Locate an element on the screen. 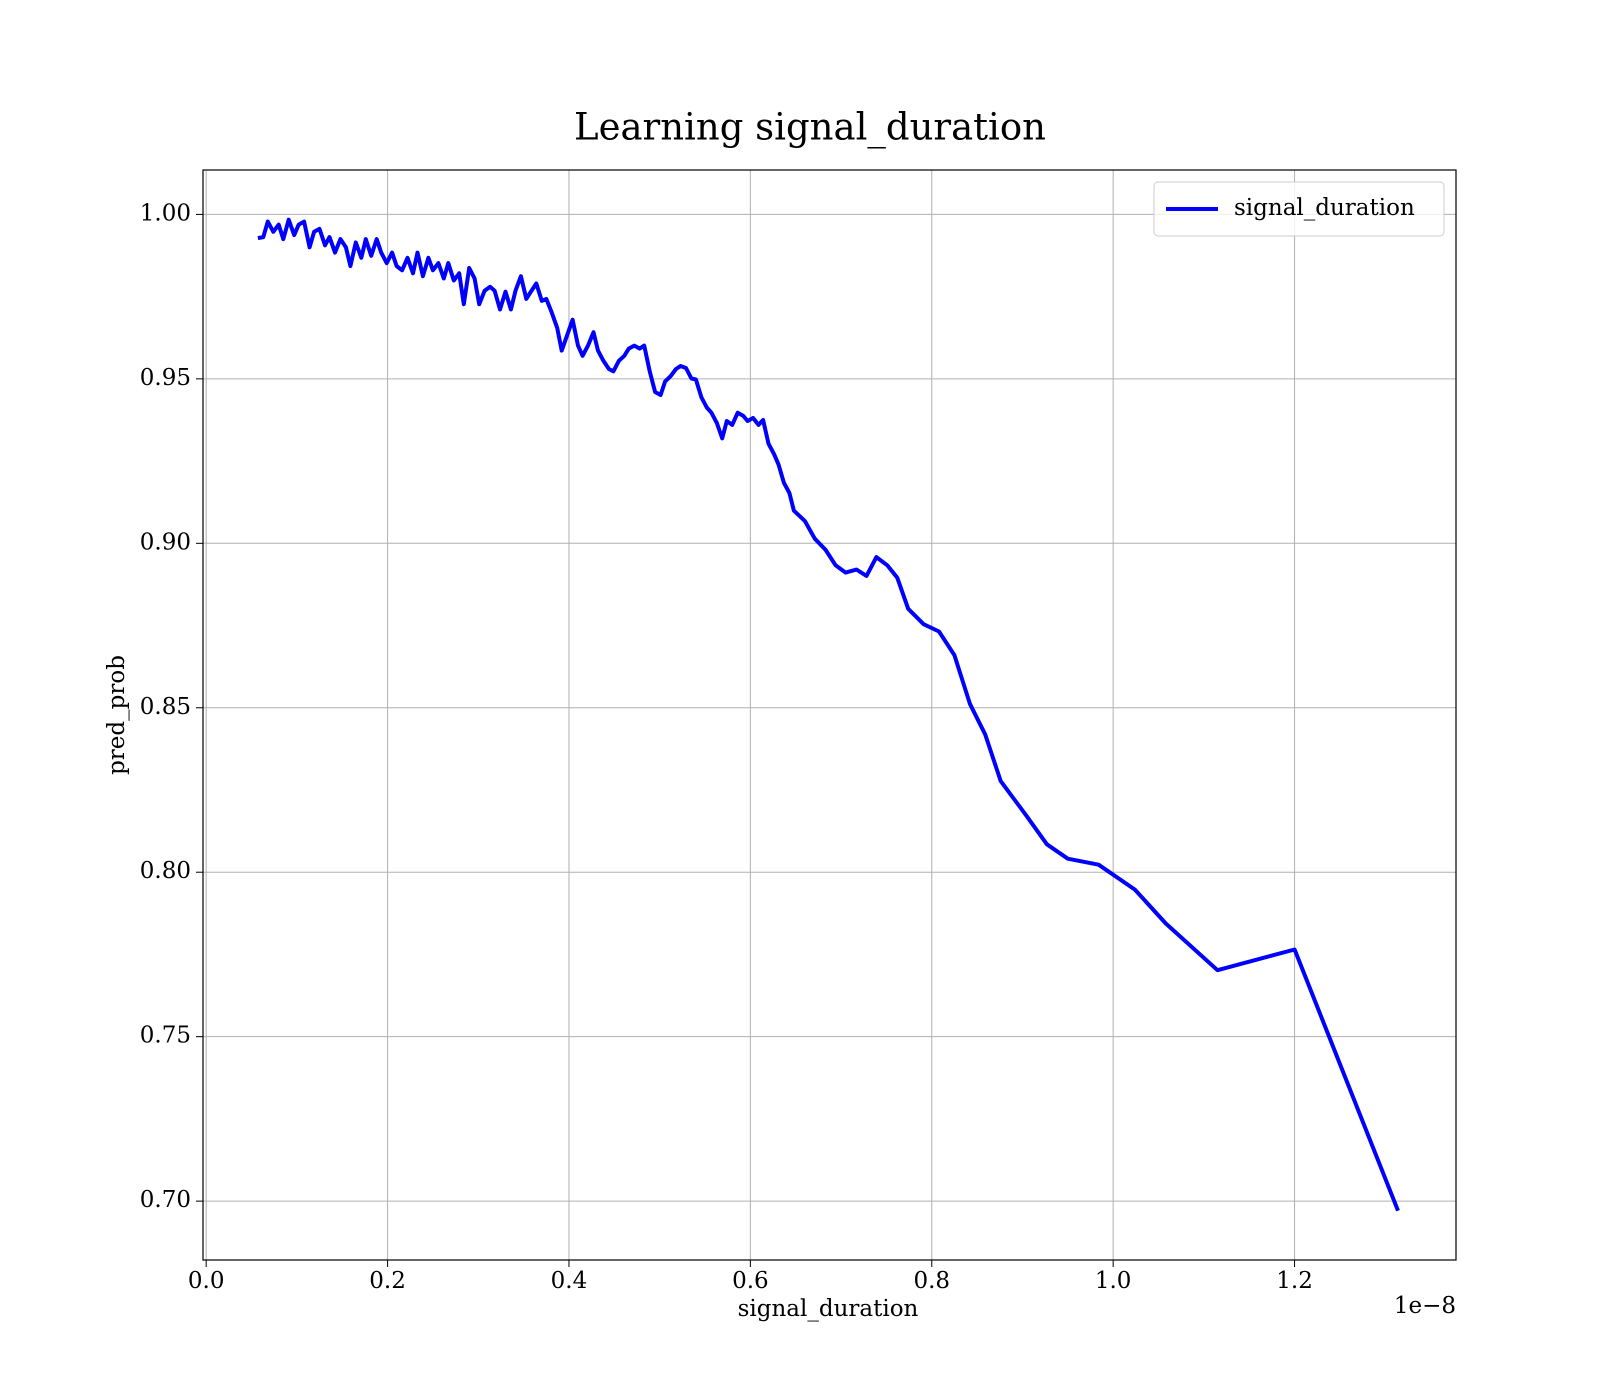 The height and width of the screenshot is (1400, 1600). y-tick-label: 0.85 is located at coordinates (165, 707).